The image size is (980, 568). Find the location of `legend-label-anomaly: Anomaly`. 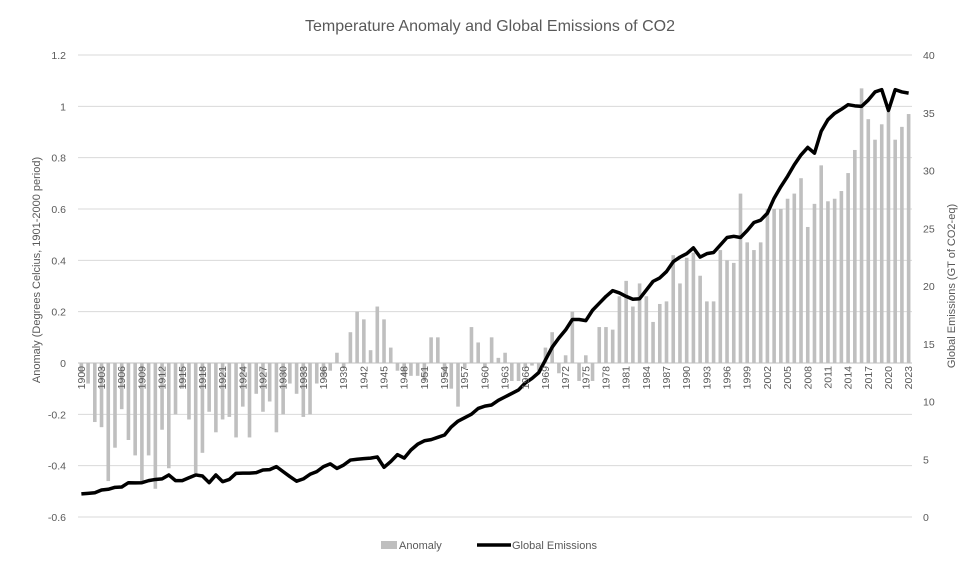

legend-label-anomaly: Anomaly is located at coordinates (420, 546).